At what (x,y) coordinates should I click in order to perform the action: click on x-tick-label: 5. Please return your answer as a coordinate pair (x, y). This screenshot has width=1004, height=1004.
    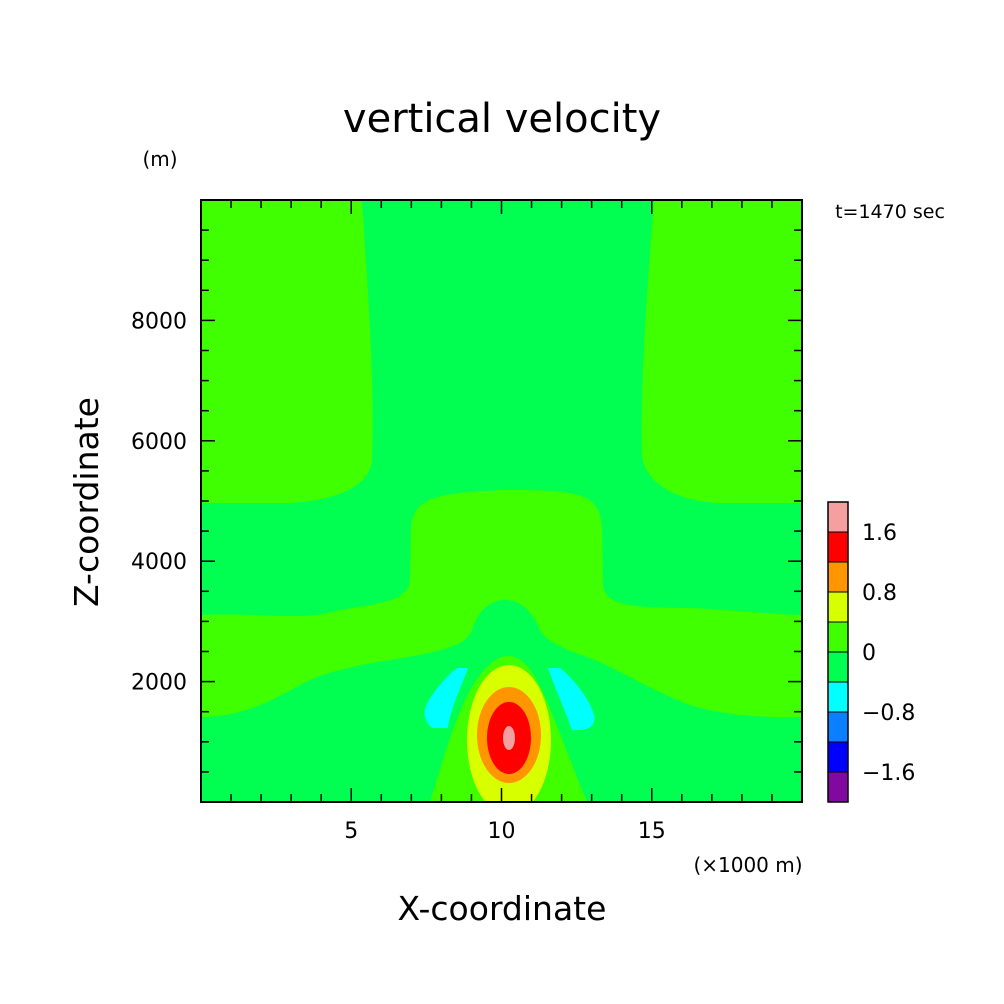
    Looking at the image, I should click on (351, 831).